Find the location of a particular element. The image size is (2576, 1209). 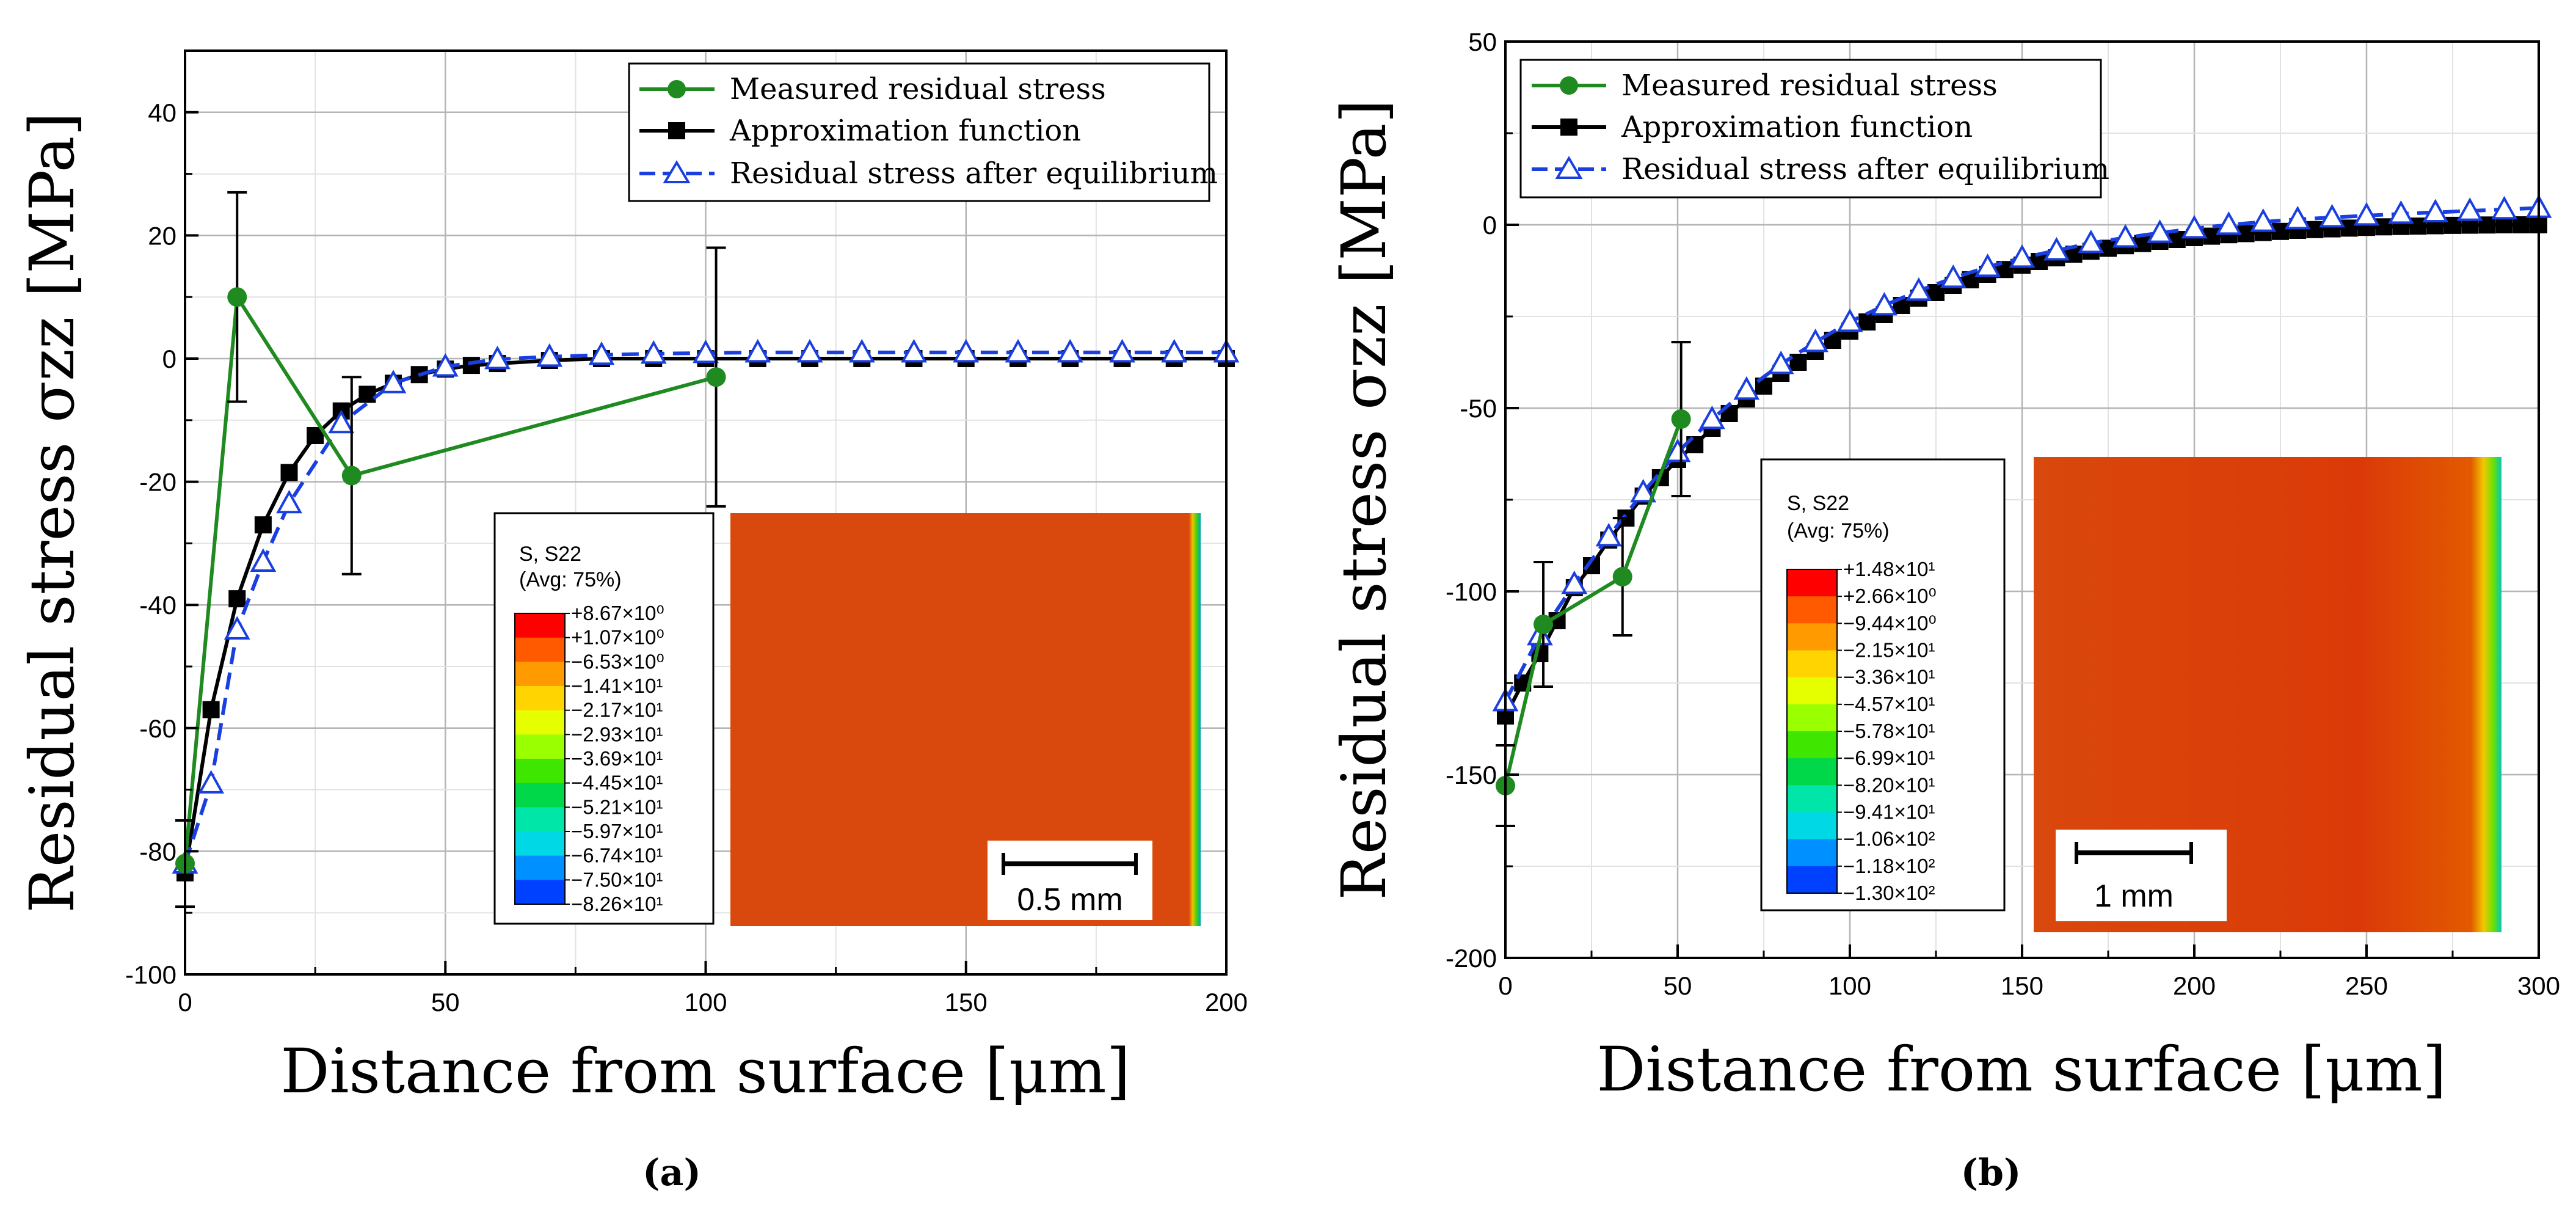

series-line-circle-a is located at coordinates (450, 577).